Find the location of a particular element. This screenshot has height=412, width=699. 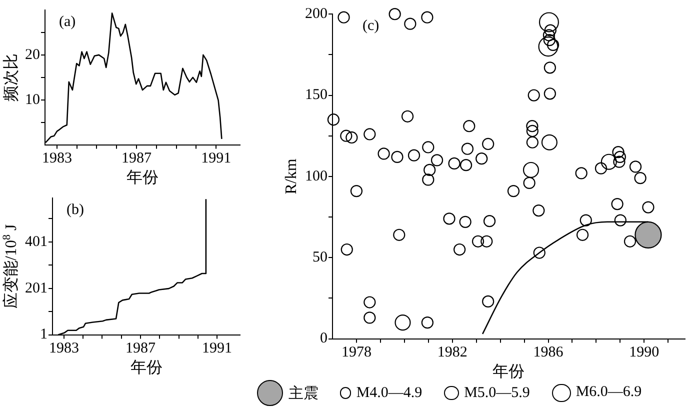

y-tick-label: 100 is located at coordinates (316, 176).